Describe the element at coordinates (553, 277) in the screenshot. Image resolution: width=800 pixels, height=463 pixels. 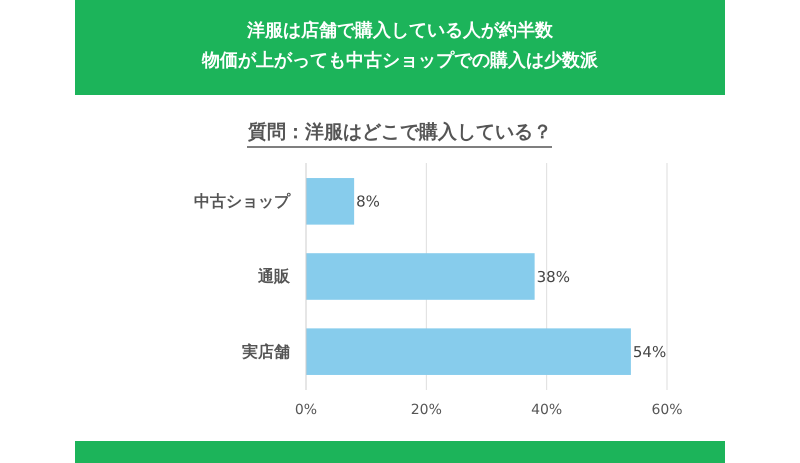
I see `data-label: 38%` at that location.